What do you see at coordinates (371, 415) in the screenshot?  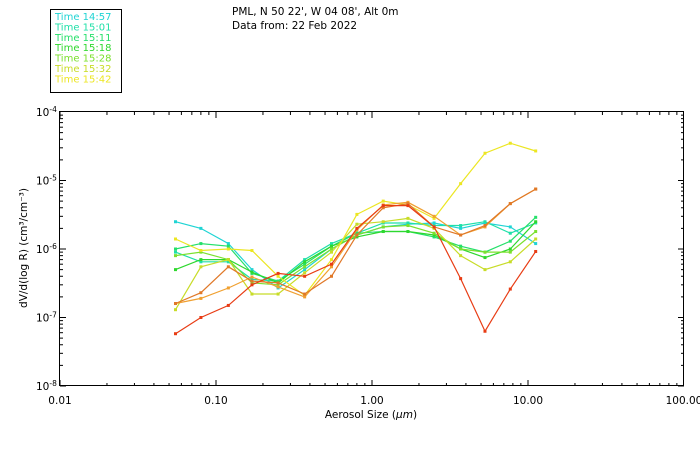 I see `x-axis-label: Aerosol Size (μm)` at bounding box center [371, 415].